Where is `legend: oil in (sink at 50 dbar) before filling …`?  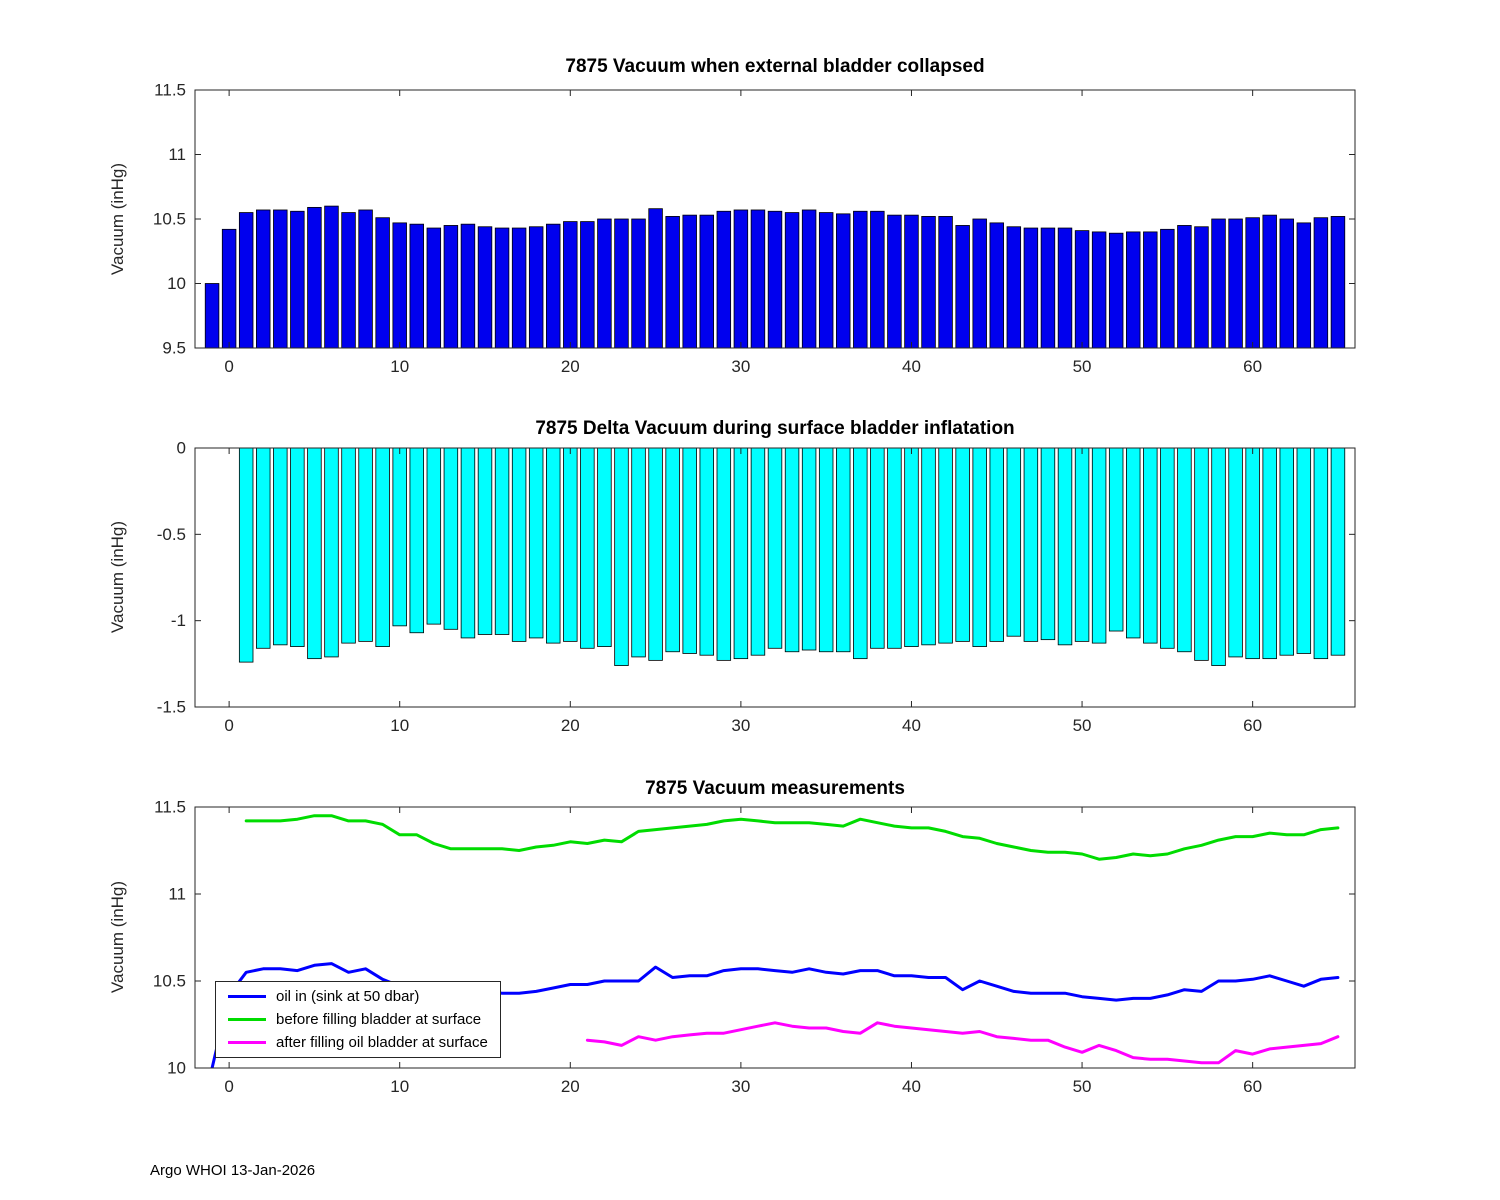 legend: oil in (sink at 50 dbar) before filling … is located at coordinates (358, 1019).